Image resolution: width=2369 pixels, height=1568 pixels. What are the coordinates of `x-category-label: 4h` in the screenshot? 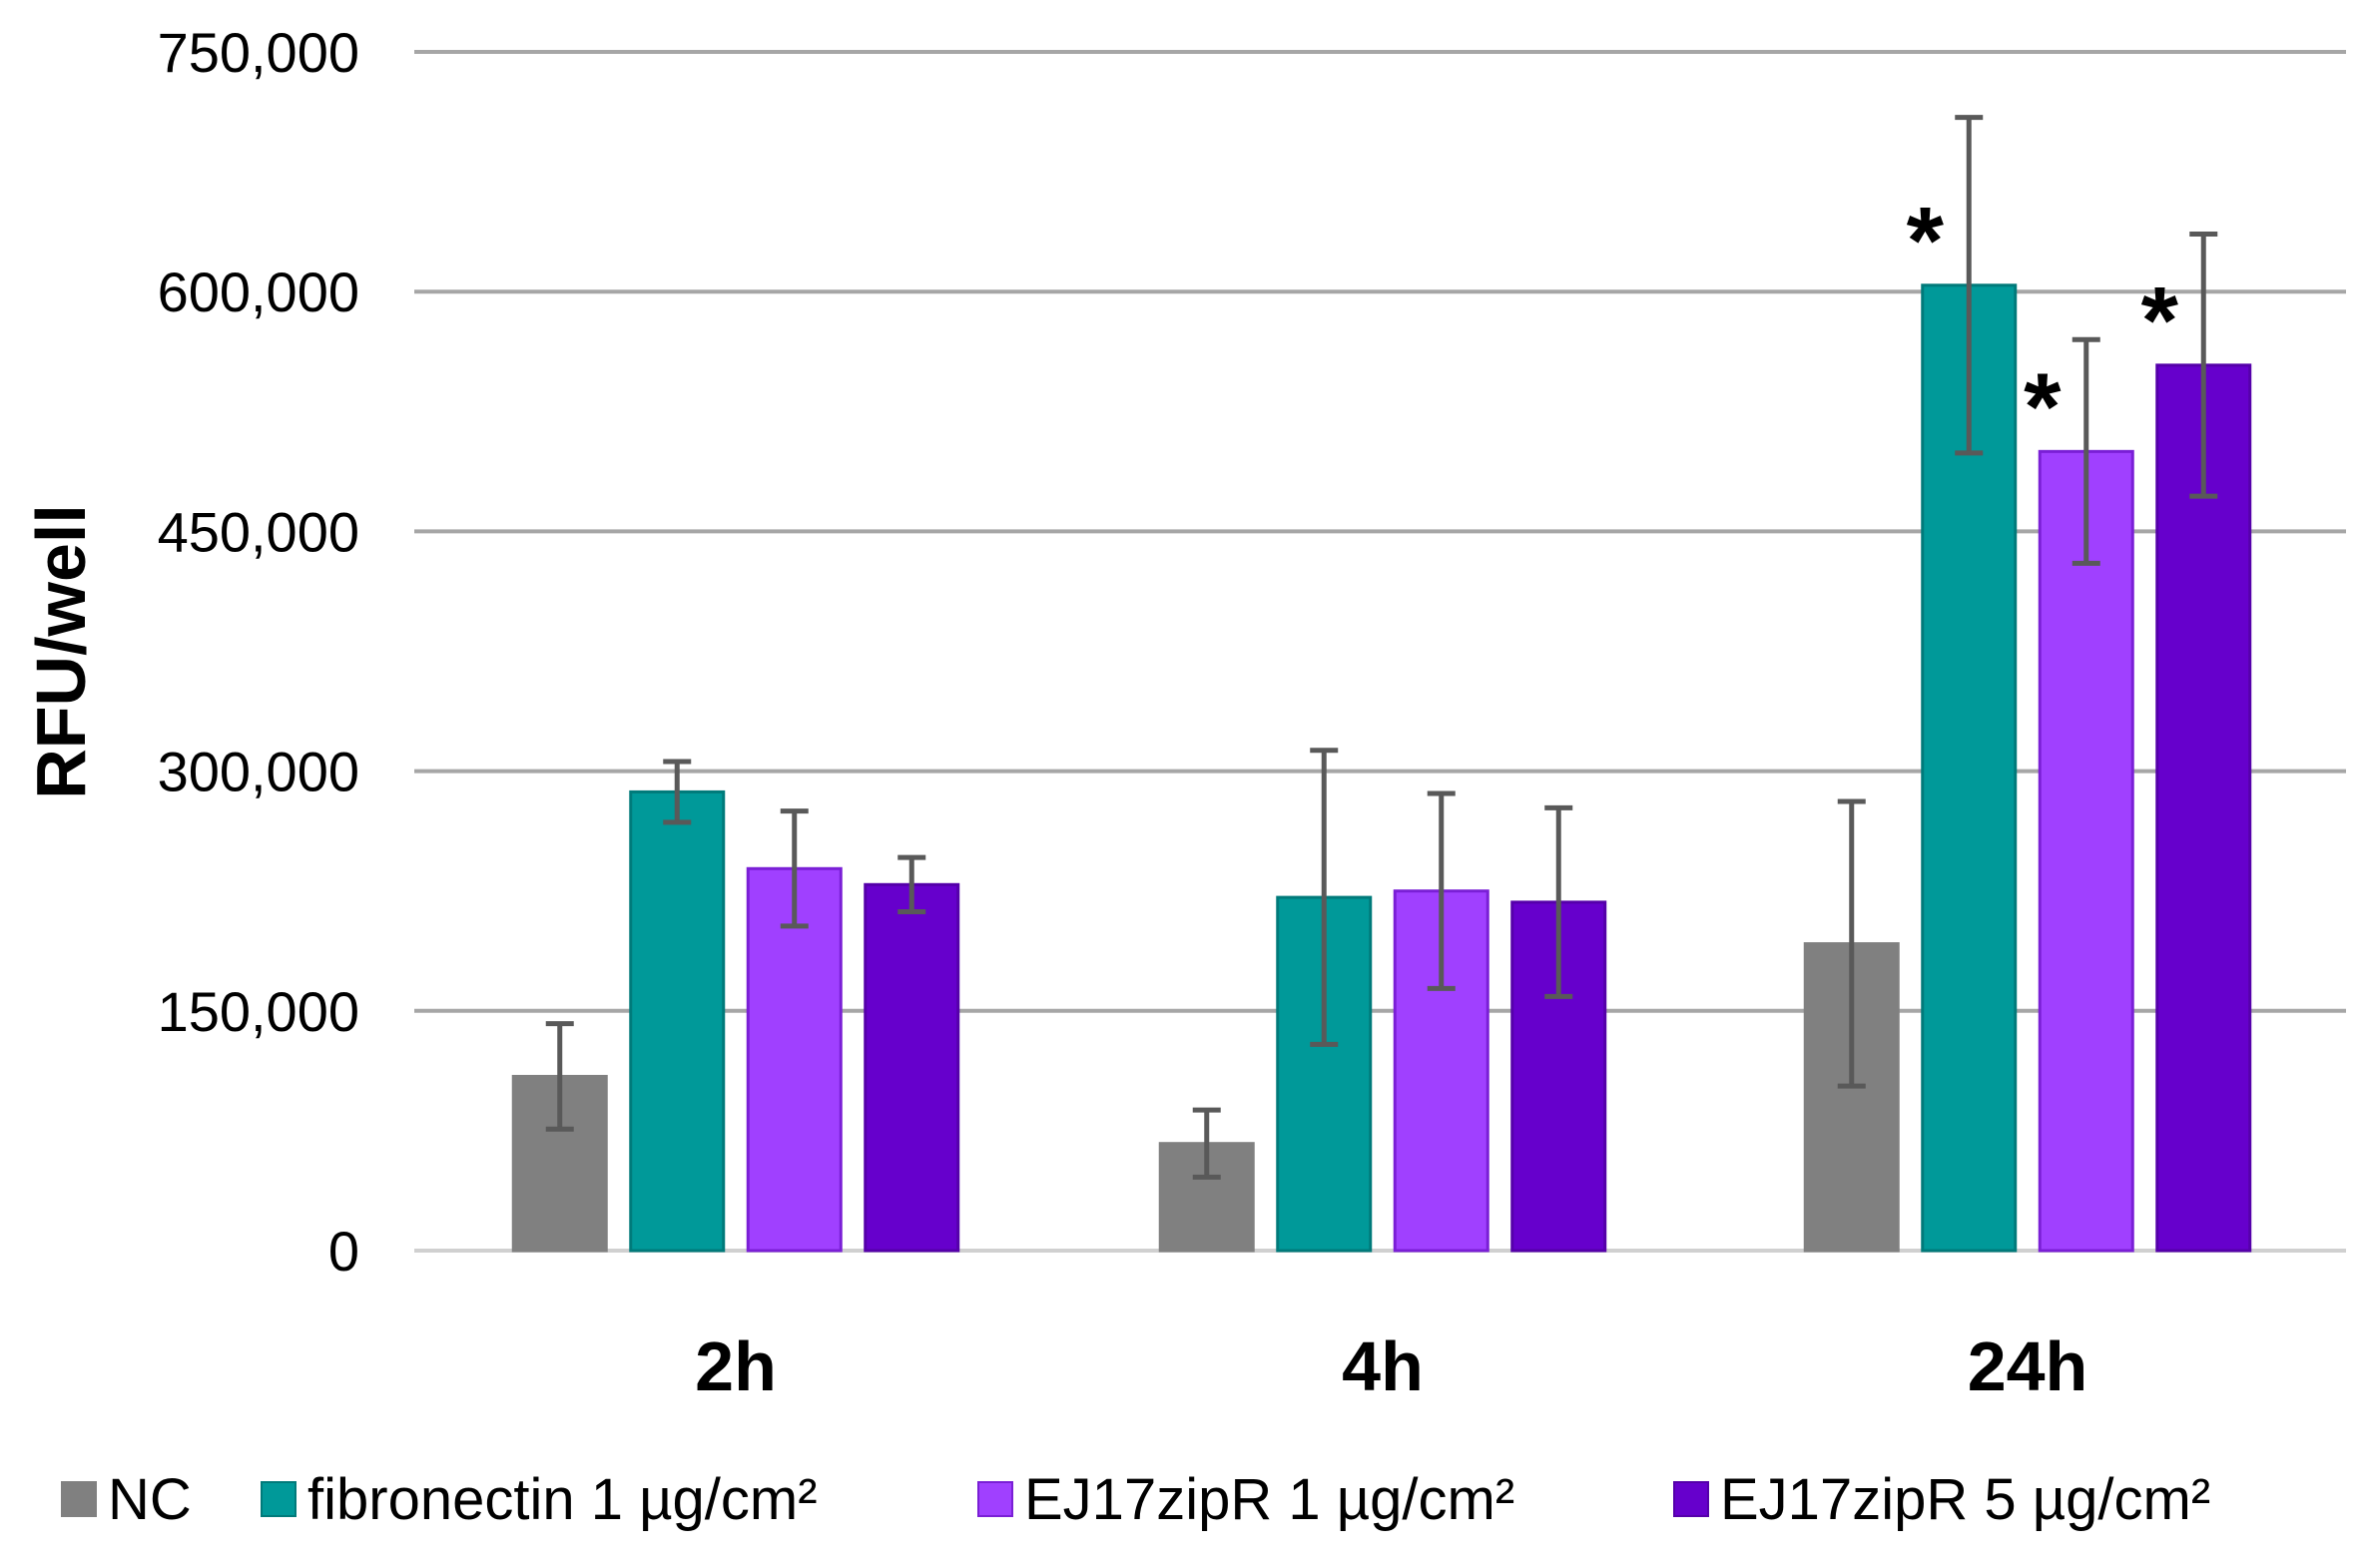 It's located at (1383, 1366).